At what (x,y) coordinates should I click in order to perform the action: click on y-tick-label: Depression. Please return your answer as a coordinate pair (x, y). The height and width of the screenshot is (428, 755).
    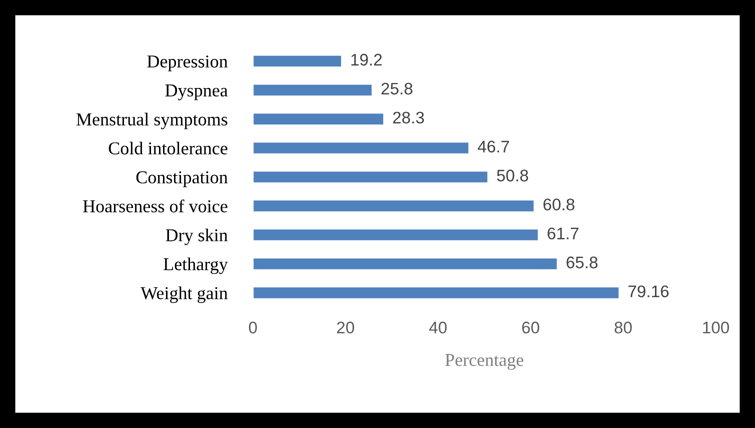
    Looking at the image, I should click on (187, 63).